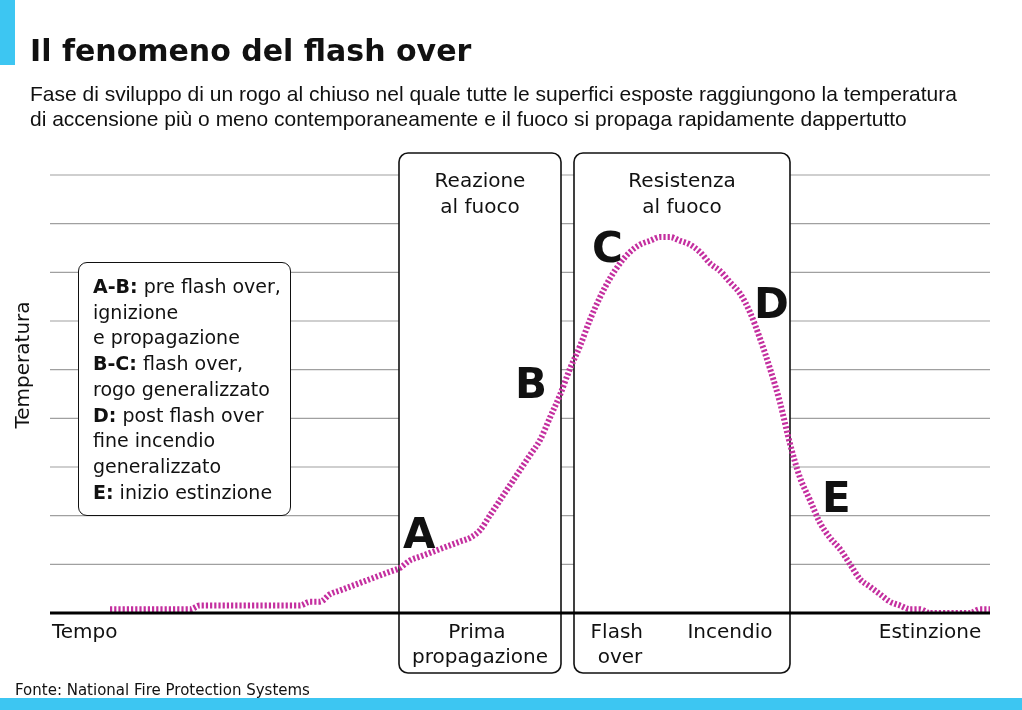 Image resolution: width=1022 pixels, height=710 pixels. Describe the element at coordinates (251, 50) in the screenshot. I see `chart-title: Il fenomeno del flash over` at that location.